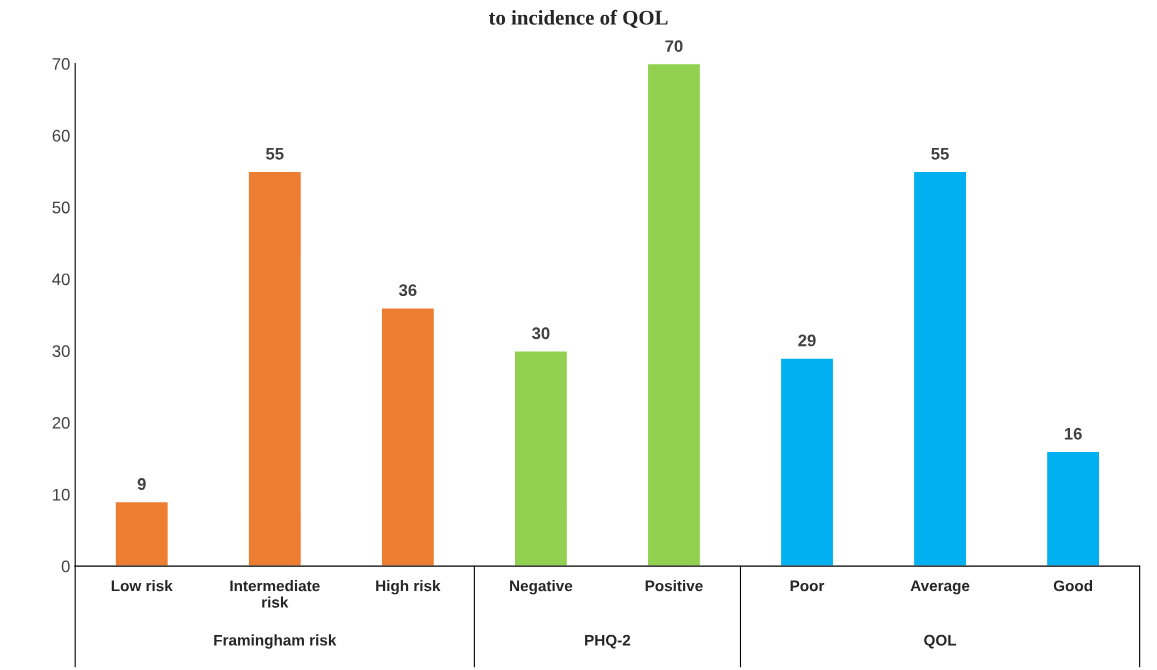 Image resolution: width=1157 pixels, height=670 pixels. What do you see at coordinates (65, 566) in the screenshot?
I see `y-tick-label: 0` at bounding box center [65, 566].